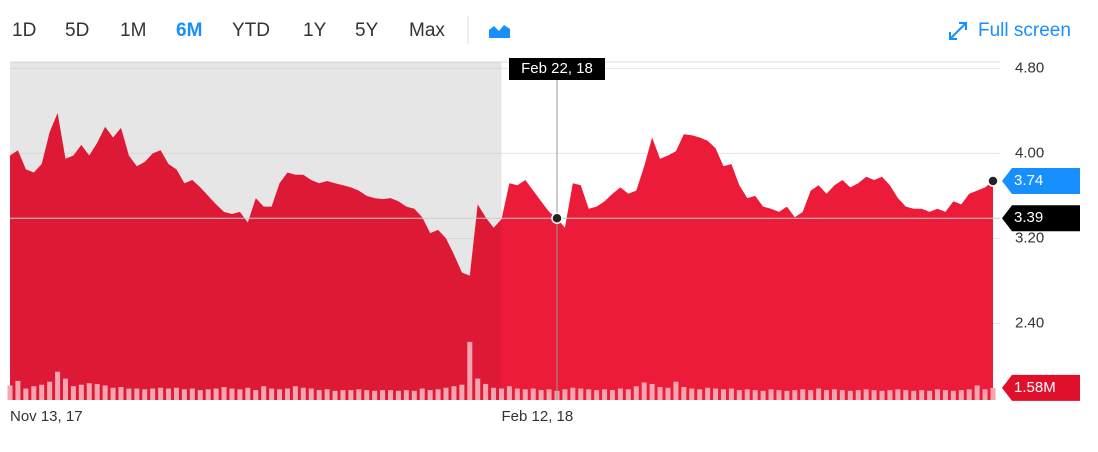 This screenshot has height=452, width=1098. I want to click on last-price-dot, so click(993, 181).